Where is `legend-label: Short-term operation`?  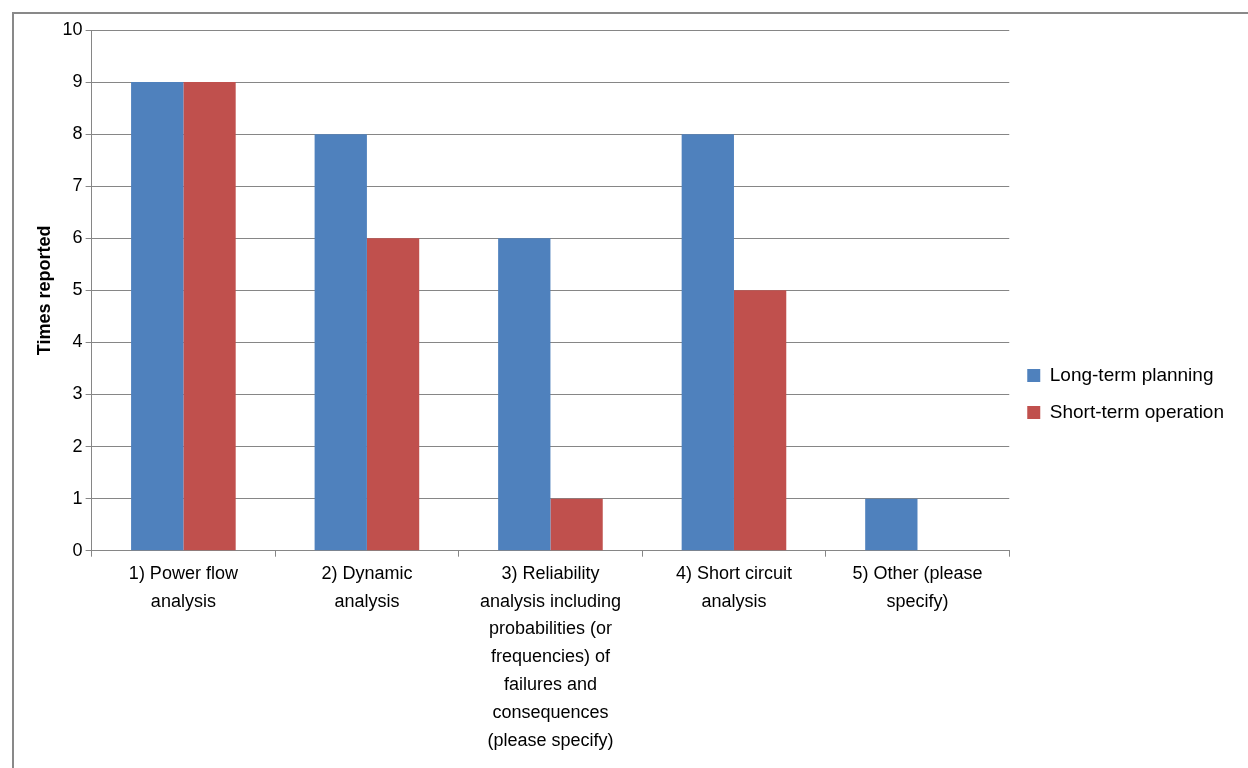 legend-label: Short-term operation is located at coordinates (1136, 411).